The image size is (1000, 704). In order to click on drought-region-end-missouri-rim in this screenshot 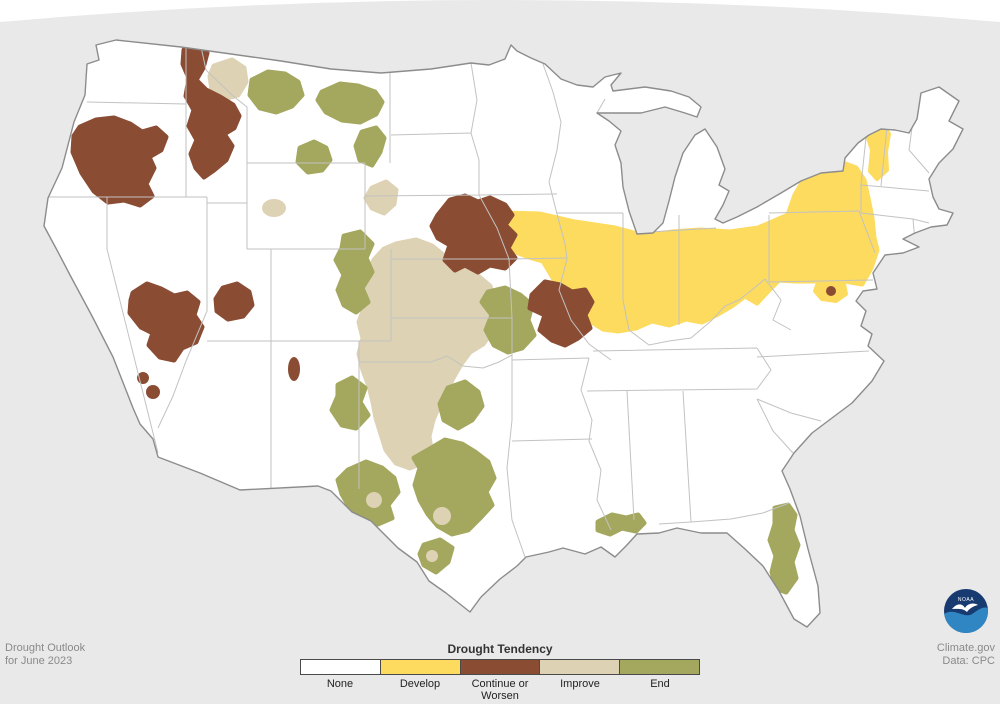, I will do `click(508, 320)`.